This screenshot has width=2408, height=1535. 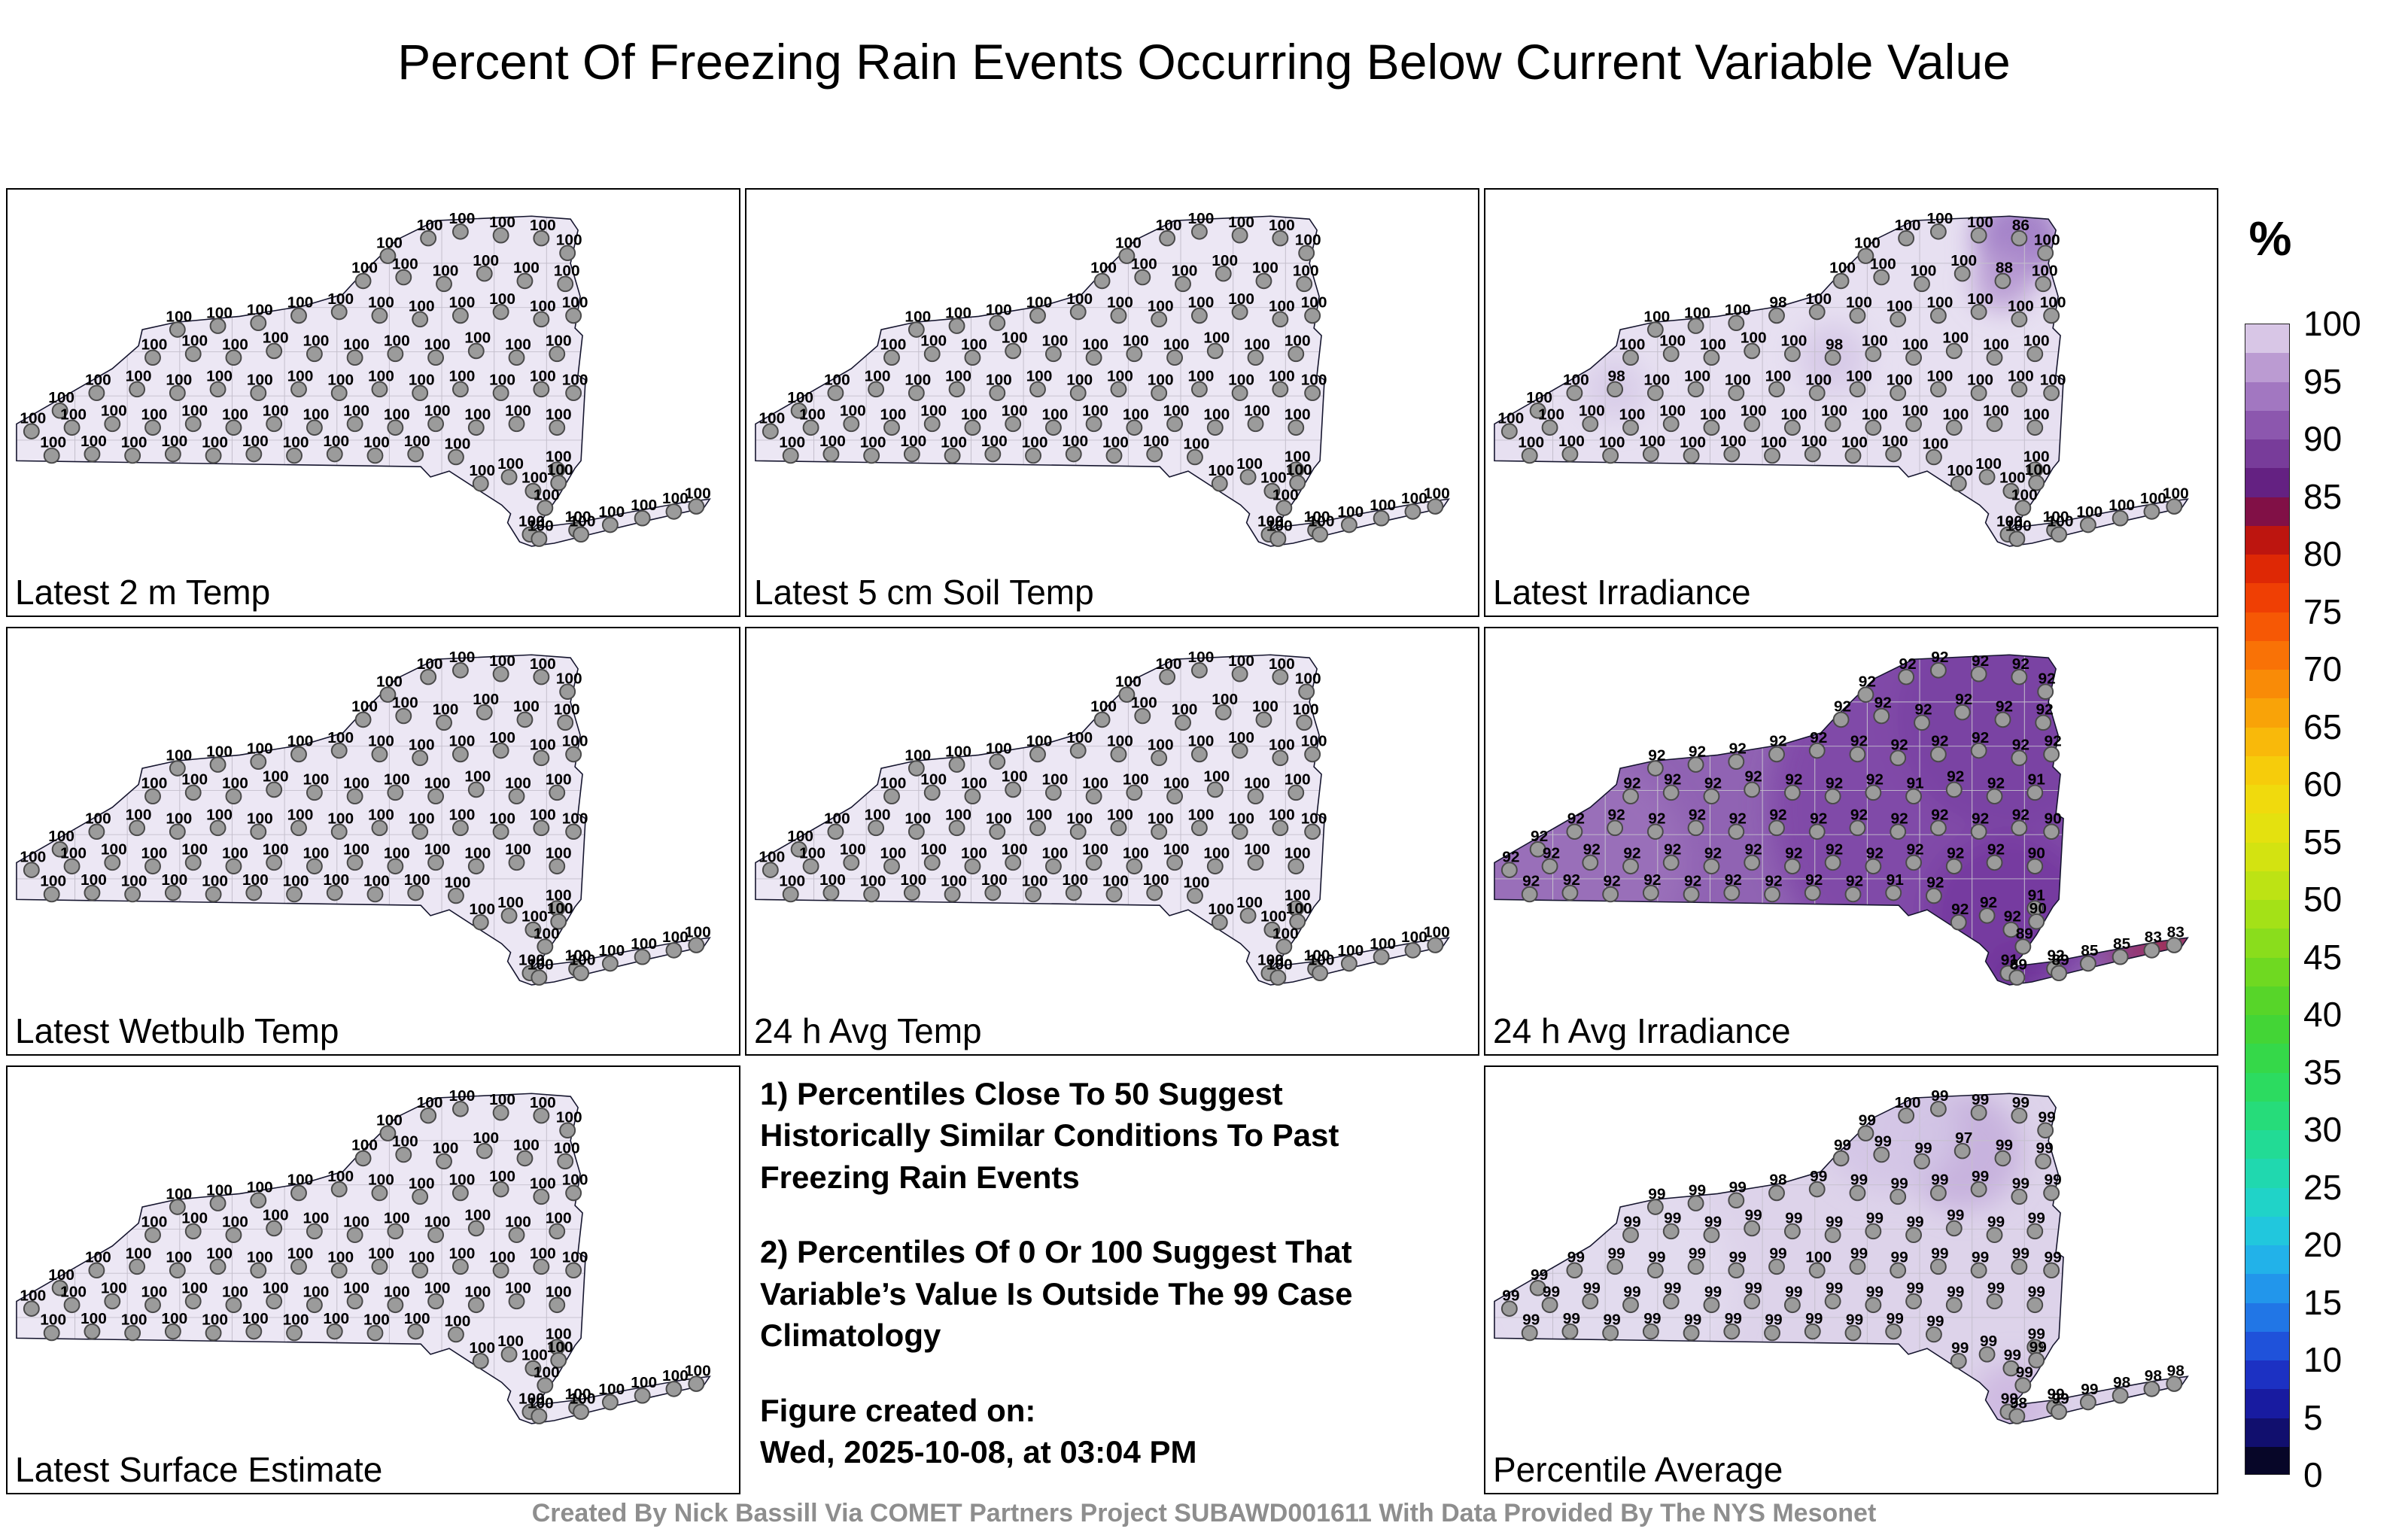 What do you see at coordinates (1638, 1469) in the screenshot?
I see `panel-label-percentile-average: Percentile Average` at bounding box center [1638, 1469].